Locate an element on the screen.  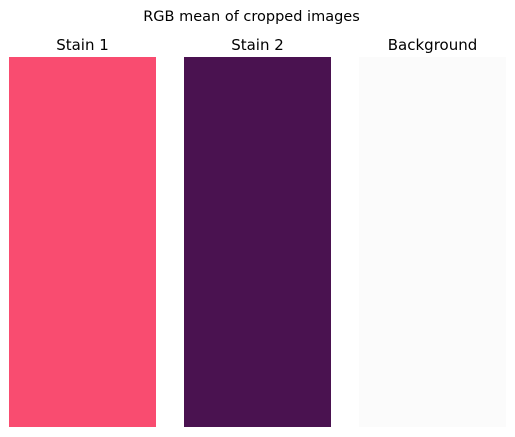
panel-title-stain-1: Stain 1 is located at coordinates (82, 45).